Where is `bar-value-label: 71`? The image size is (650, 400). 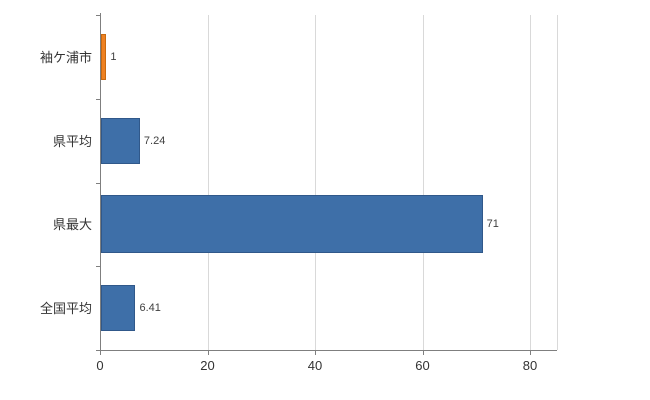
bar-value-label: 71 is located at coordinates (492, 224).